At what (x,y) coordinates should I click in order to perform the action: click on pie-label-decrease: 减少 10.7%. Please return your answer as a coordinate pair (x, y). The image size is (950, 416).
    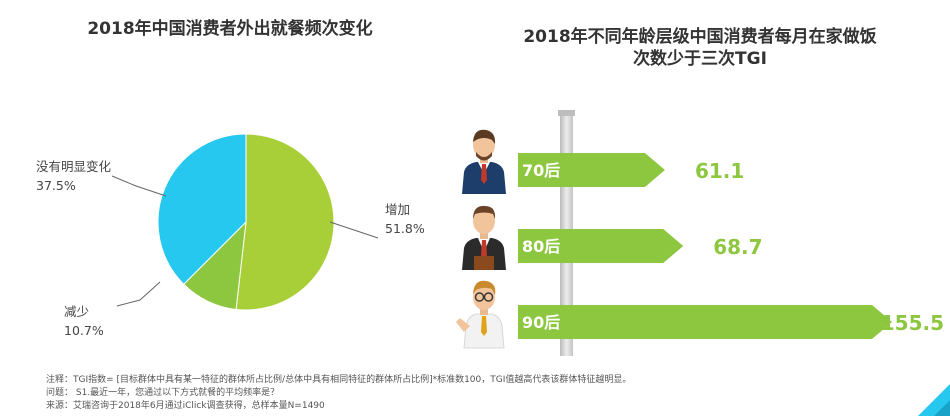
    Looking at the image, I should click on (84, 321).